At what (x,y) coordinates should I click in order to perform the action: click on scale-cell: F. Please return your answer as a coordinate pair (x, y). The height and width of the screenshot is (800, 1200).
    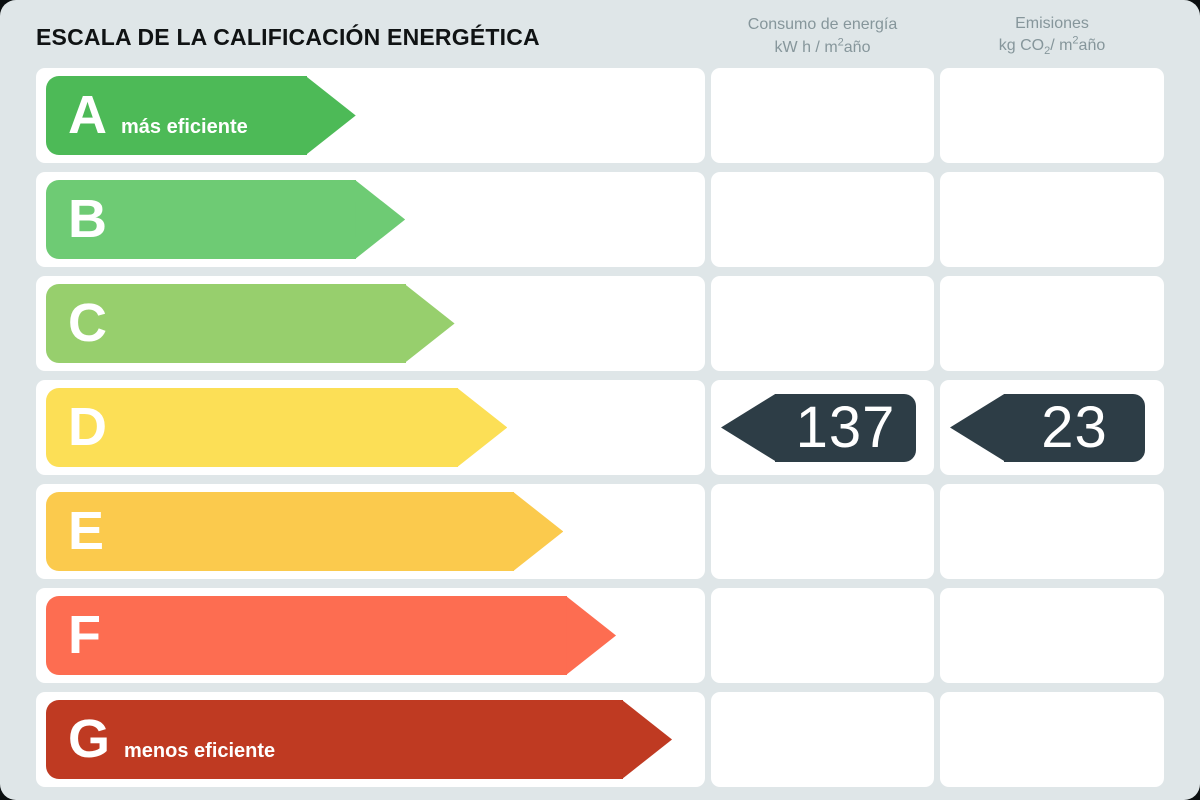
    Looking at the image, I should click on (370, 635).